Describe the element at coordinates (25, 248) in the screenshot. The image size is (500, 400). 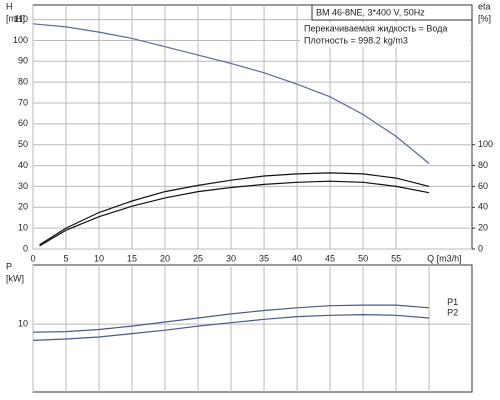
I see `y-tick-label: 0` at that location.